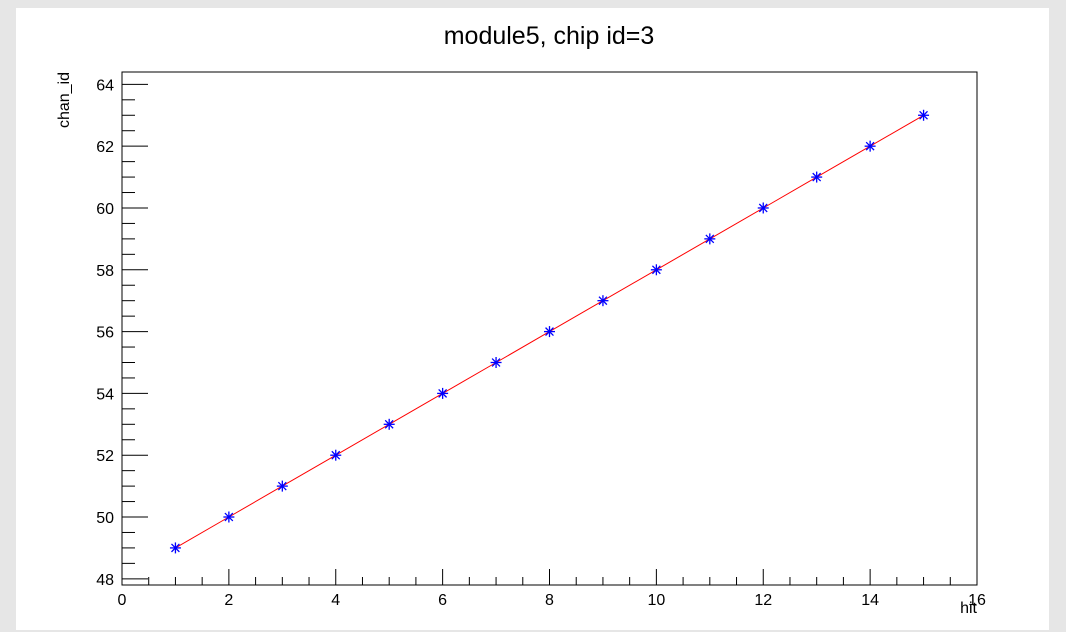  Describe the element at coordinates (105, 394) in the screenshot. I see `y-tick-label: 54` at that location.